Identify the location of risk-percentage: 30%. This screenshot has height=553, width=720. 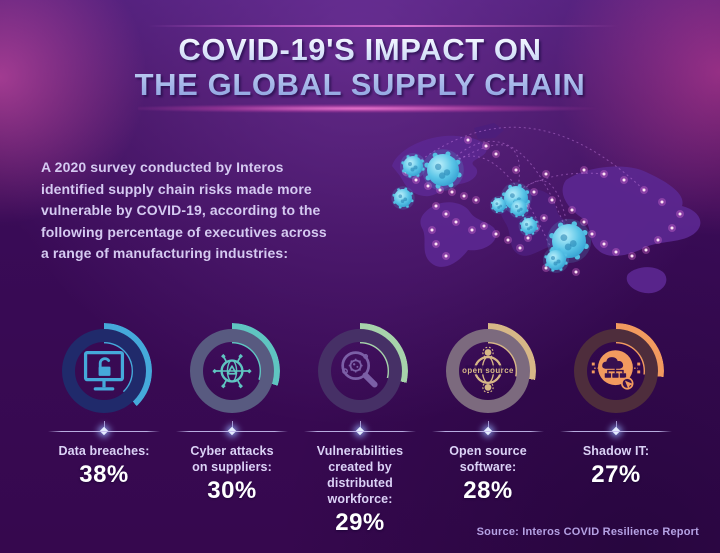
(232, 490).